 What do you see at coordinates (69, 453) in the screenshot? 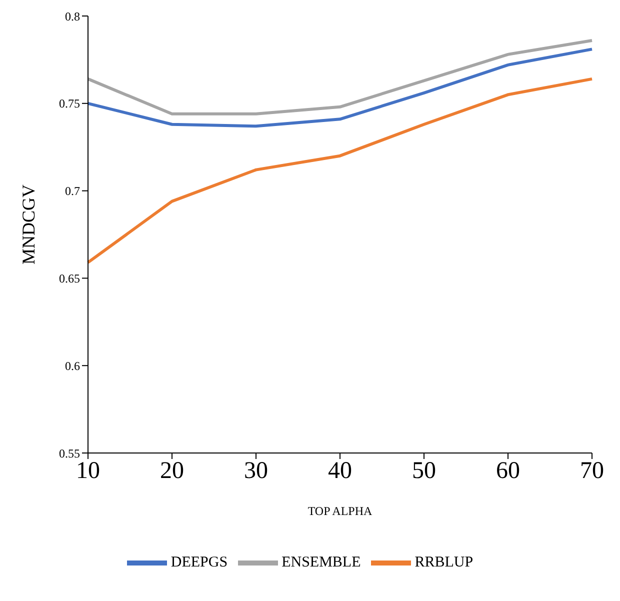
I see `y-tick-label: 0.55` at bounding box center [69, 453].